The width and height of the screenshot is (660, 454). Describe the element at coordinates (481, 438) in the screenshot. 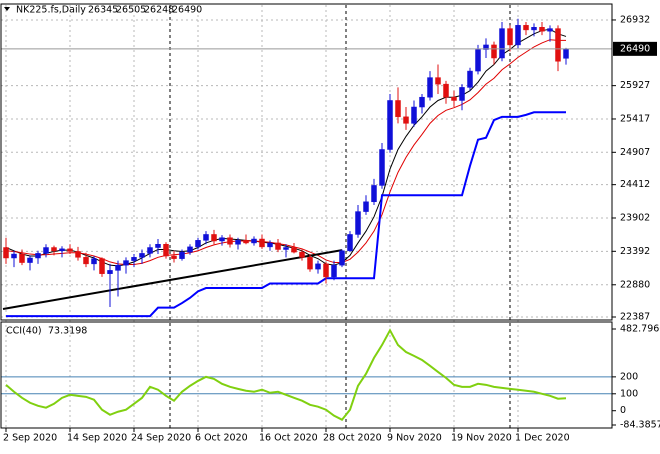

I see `x-tick-label: 19 Nov 2020` at that location.